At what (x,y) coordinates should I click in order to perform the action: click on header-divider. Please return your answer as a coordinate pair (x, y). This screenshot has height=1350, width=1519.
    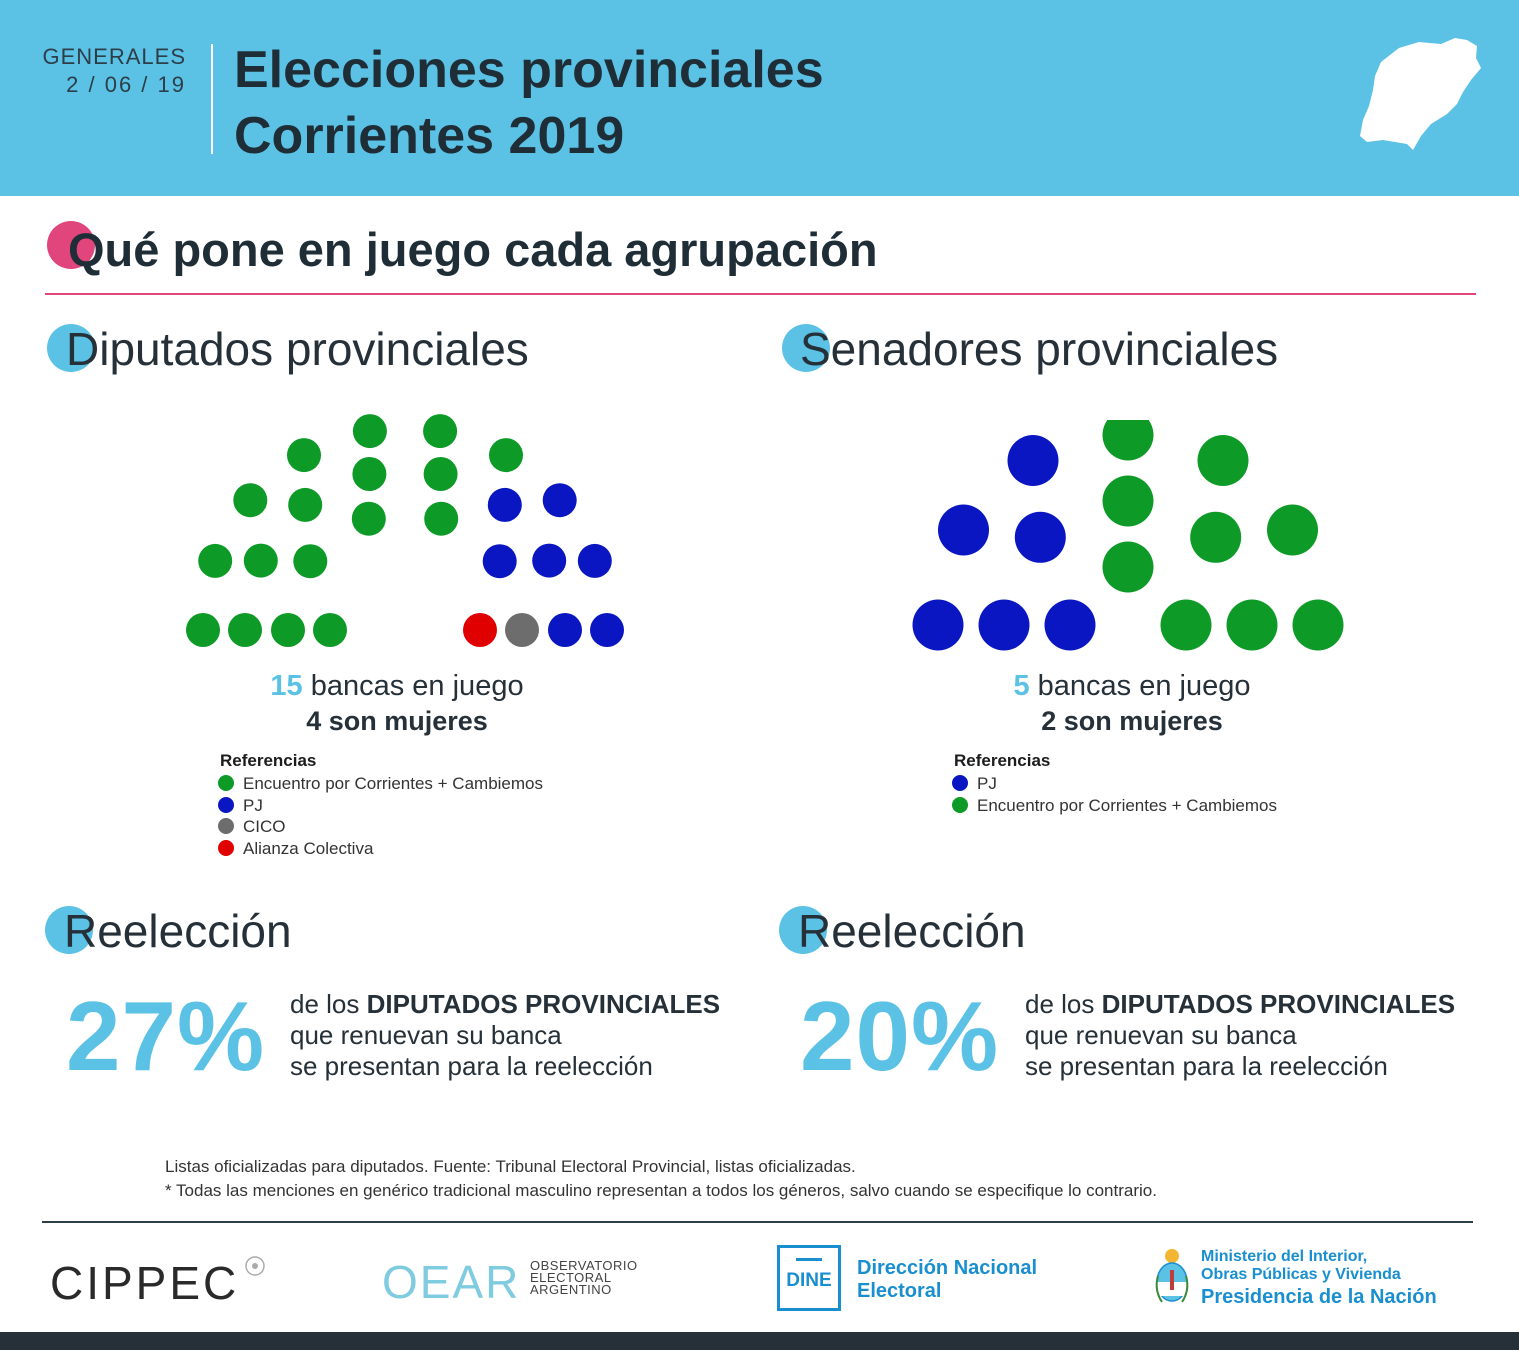
    Looking at the image, I should click on (212, 99).